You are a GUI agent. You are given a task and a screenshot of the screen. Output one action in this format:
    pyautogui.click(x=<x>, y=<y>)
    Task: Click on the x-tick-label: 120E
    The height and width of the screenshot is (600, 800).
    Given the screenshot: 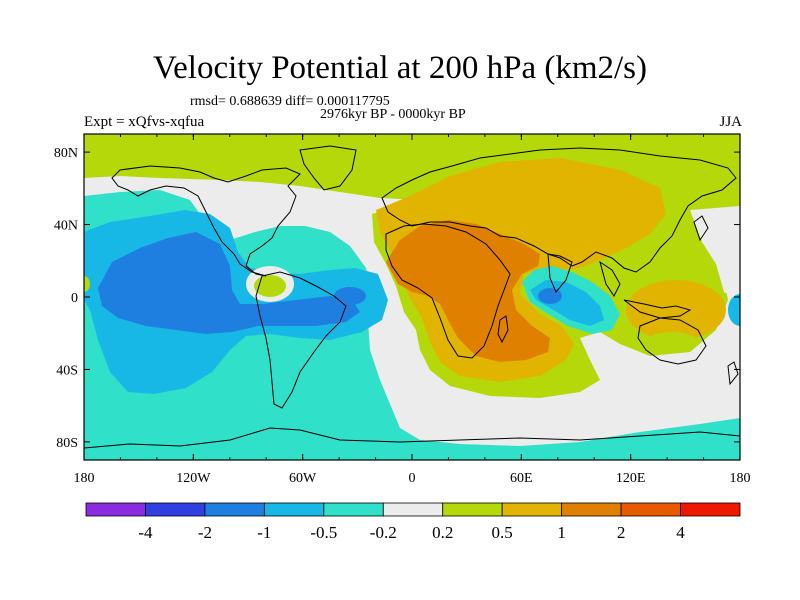 What is the action you would take?
    pyautogui.click(x=631, y=478)
    